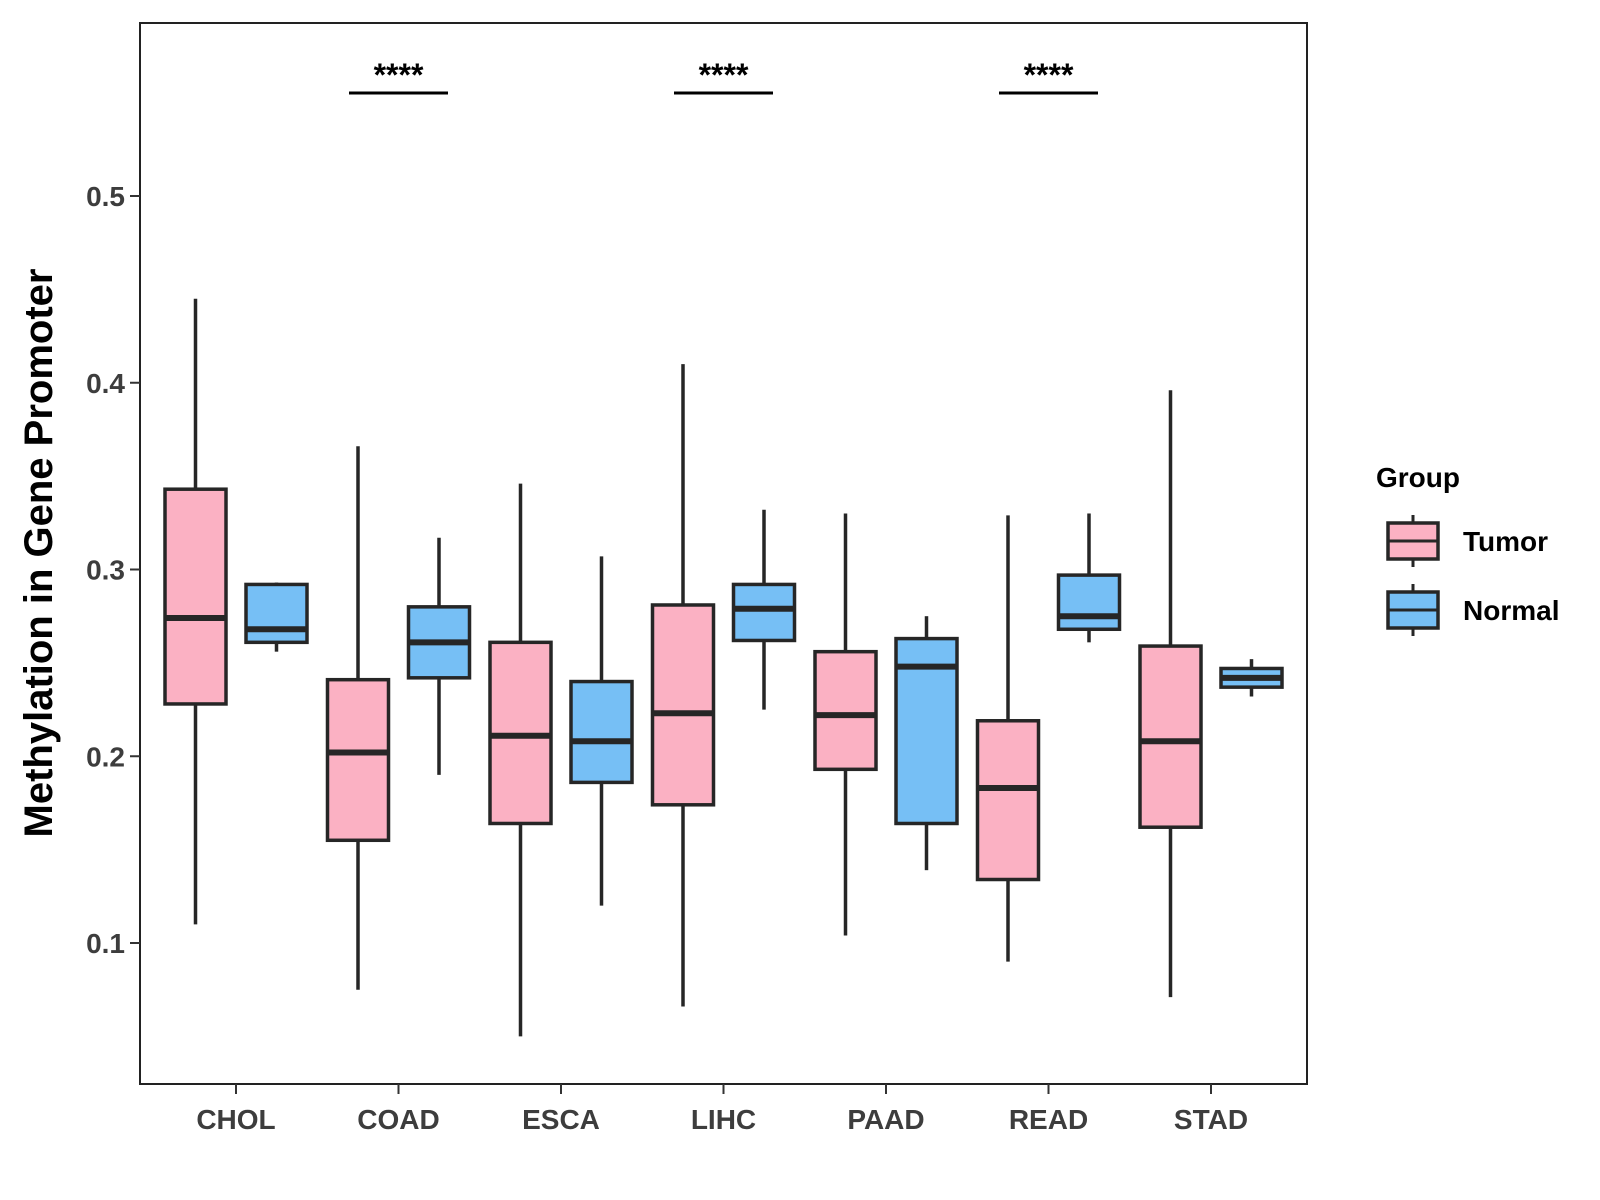 The image size is (1600, 1200). I want to click on box-tumor-coad, so click(358, 718).